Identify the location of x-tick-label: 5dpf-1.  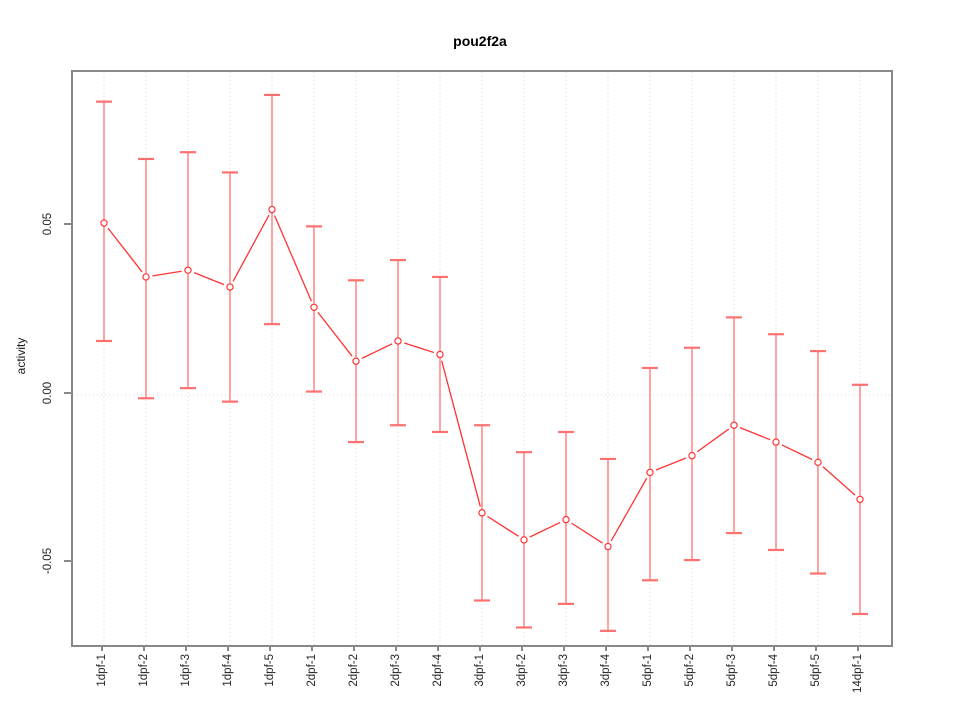
(647, 670).